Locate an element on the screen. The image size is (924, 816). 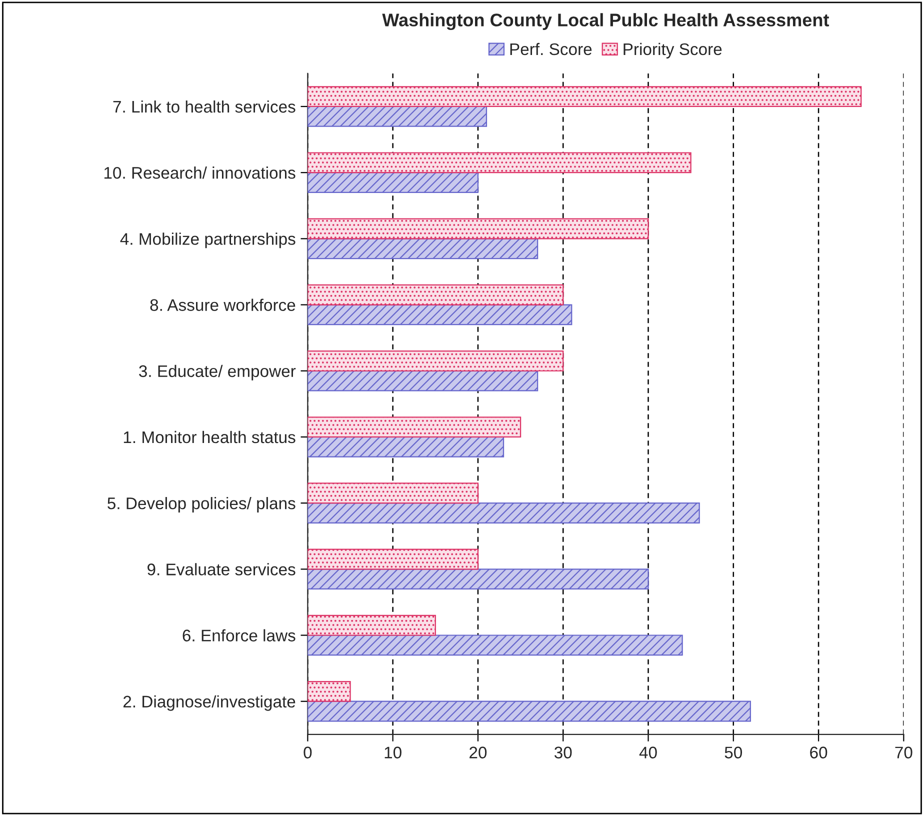
x-tick-label: 20 is located at coordinates (478, 752).